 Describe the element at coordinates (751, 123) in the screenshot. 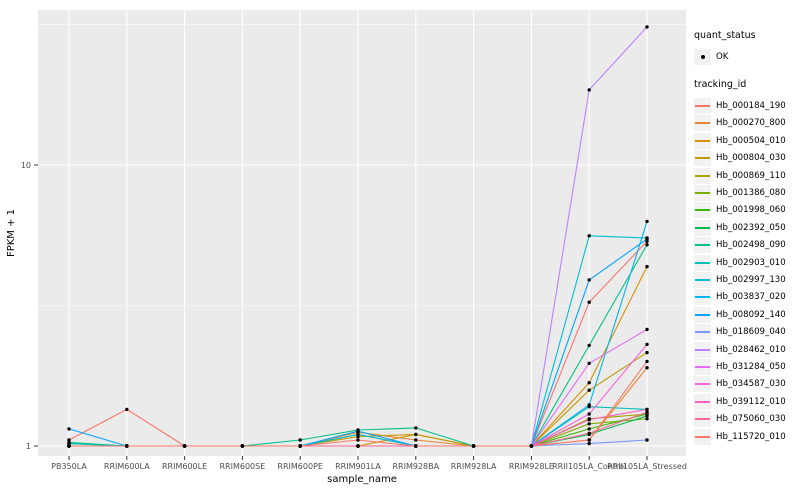

I see `legend-entry-label: Hb_000270_800` at that location.